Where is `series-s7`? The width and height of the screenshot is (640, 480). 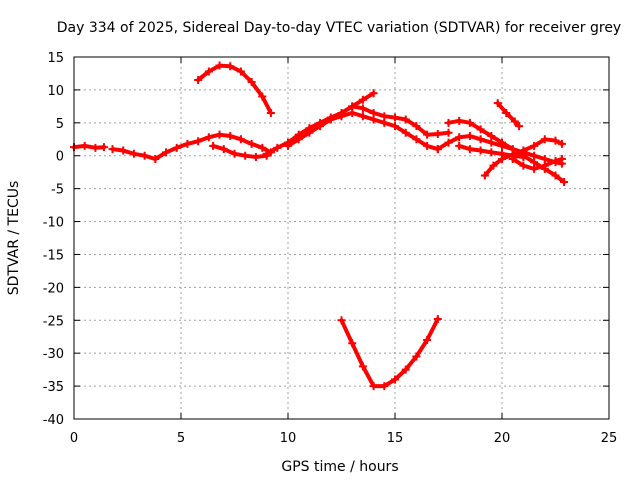
series-s7 is located at coordinates (234, 89).